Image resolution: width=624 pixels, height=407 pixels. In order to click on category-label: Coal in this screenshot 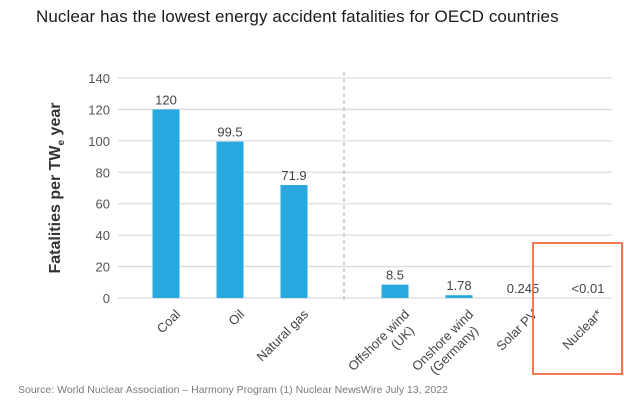, I will do `click(169, 322)`.